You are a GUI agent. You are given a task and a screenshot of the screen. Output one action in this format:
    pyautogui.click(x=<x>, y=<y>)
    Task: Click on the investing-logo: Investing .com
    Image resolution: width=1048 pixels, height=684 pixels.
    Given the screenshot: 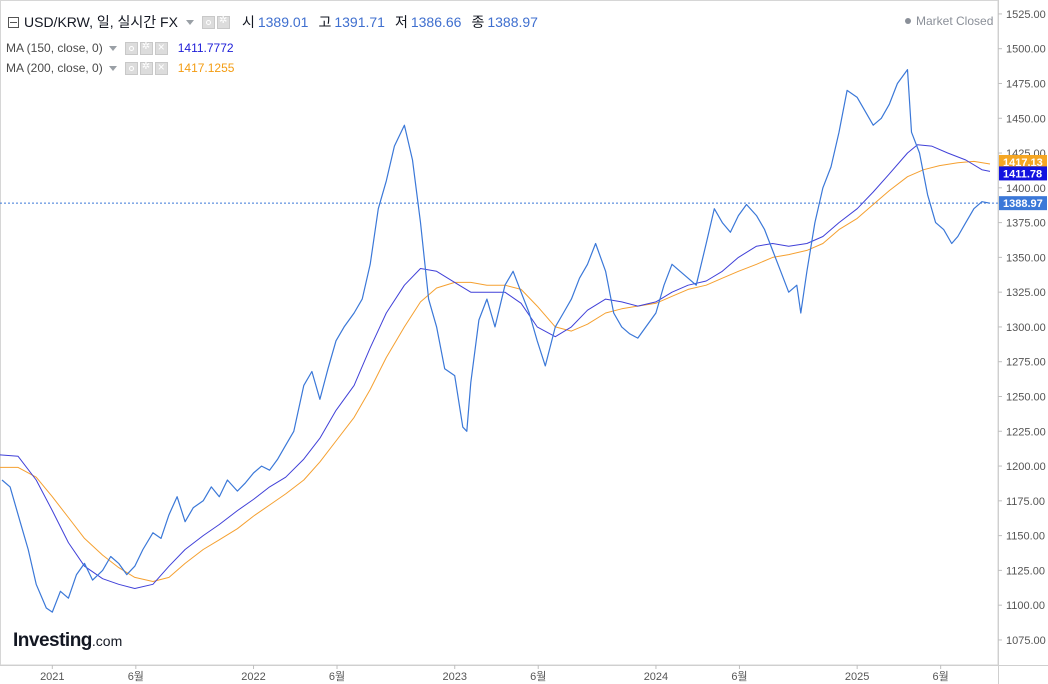 What is the action you would take?
    pyautogui.click(x=67, y=641)
    